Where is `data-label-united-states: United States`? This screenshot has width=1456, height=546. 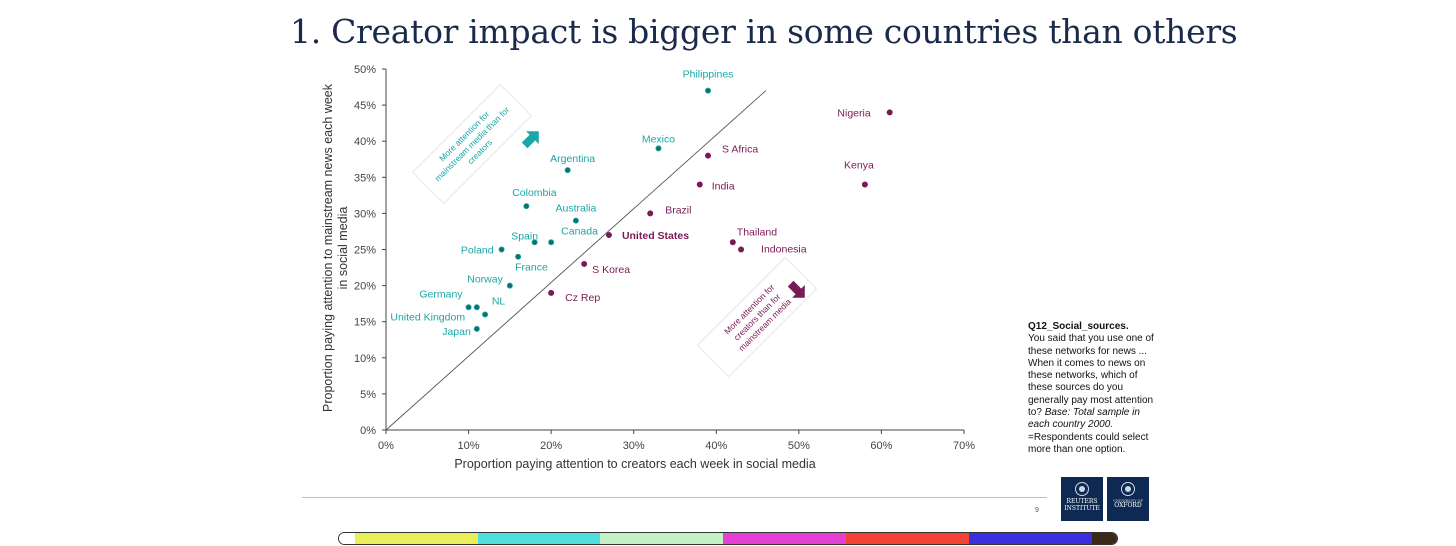 data-label-united-states: United States is located at coordinates (655, 236).